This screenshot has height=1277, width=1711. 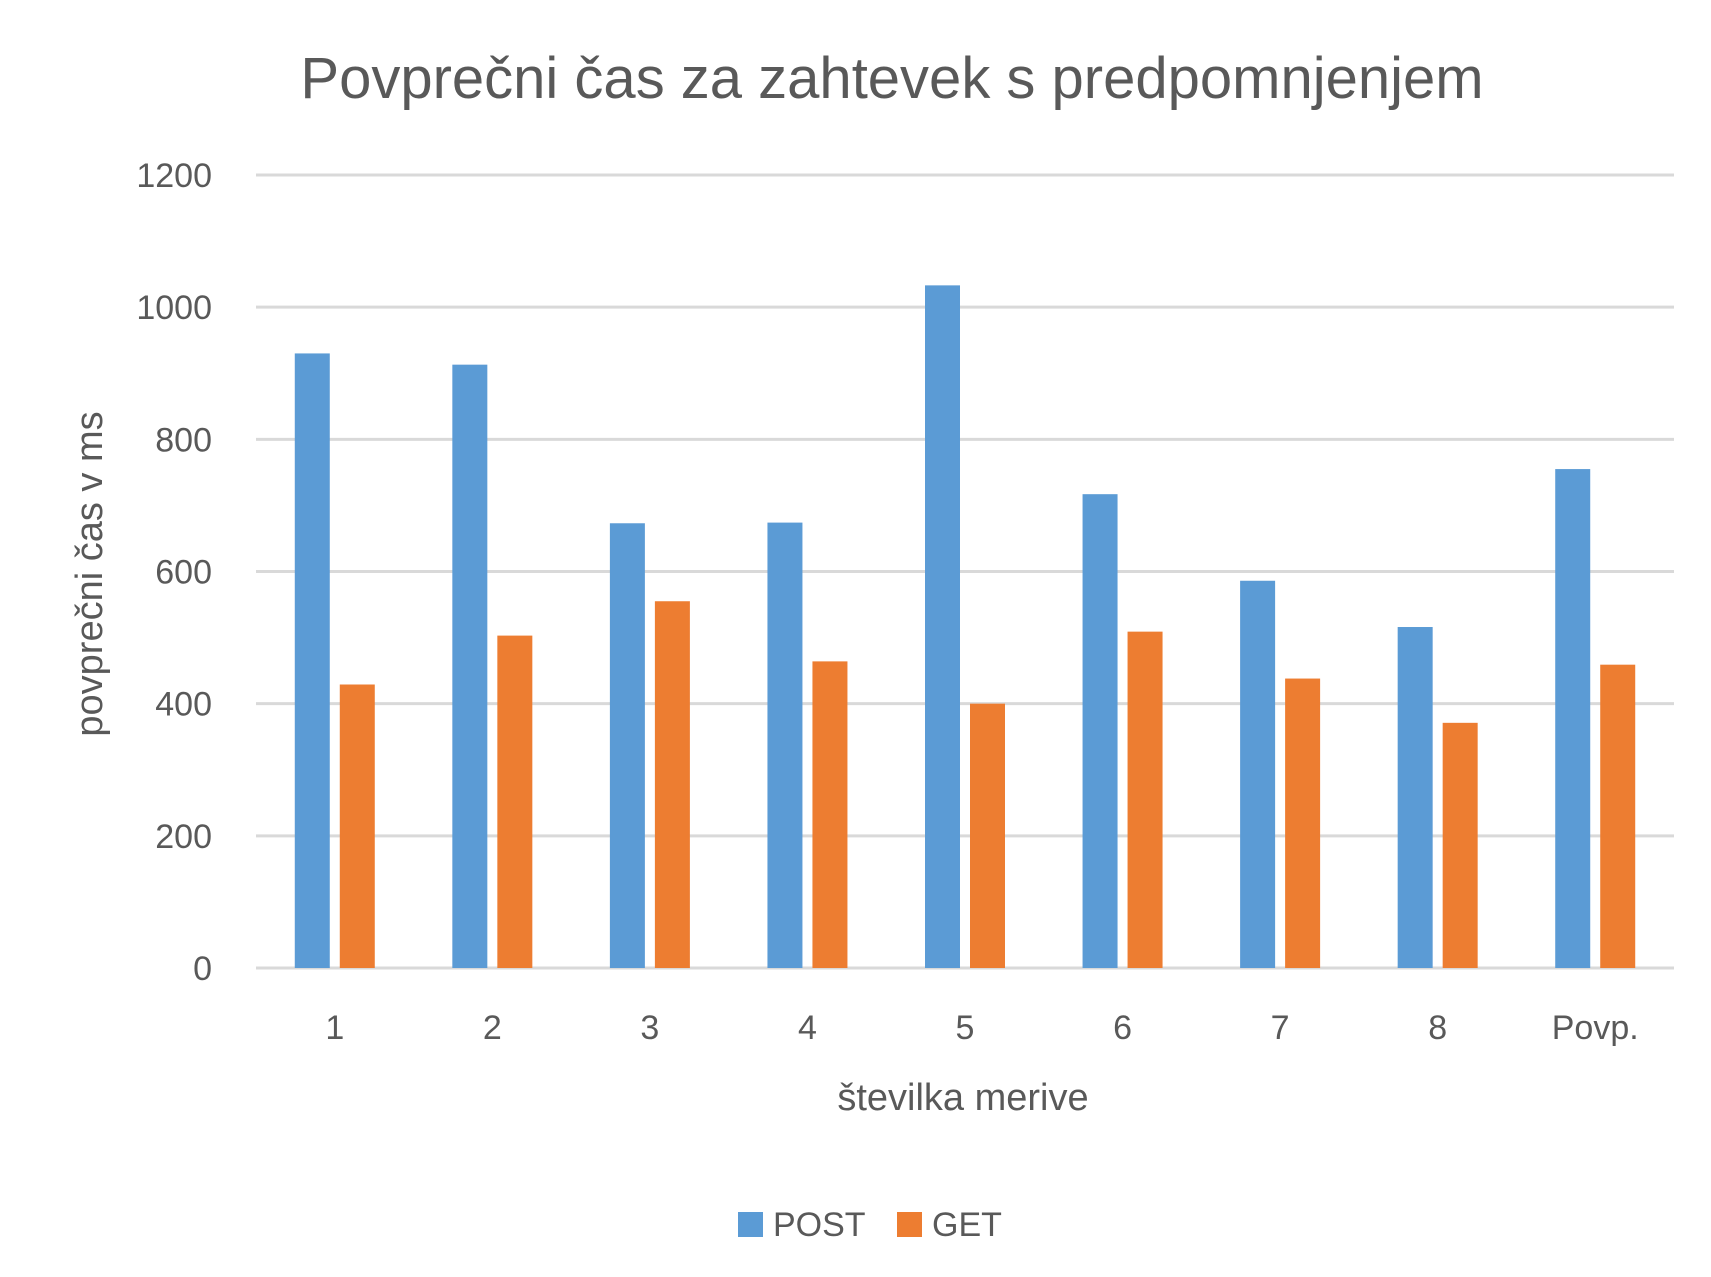 I want to click on x-tick-label: 6, so click(x=1122, y=1028).